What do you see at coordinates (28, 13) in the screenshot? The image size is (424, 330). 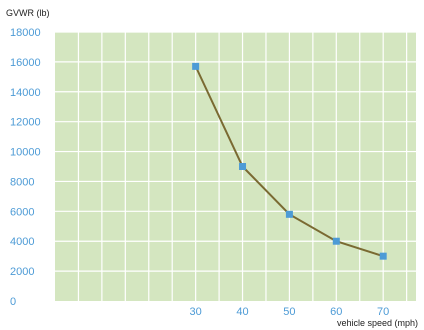 I see `y-axis-title: GVWR (lb)` at bounding box center [28, 13].